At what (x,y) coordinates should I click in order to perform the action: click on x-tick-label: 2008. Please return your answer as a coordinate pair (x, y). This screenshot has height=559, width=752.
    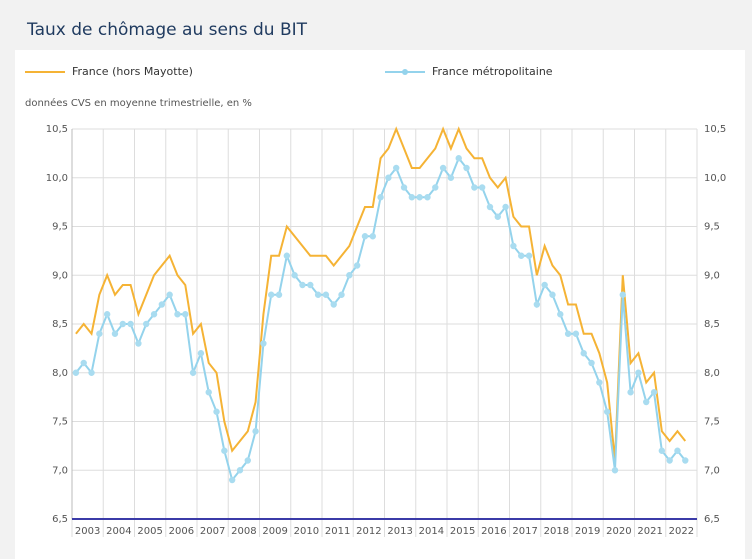
    Looking at the image, I should click on (243, 531).